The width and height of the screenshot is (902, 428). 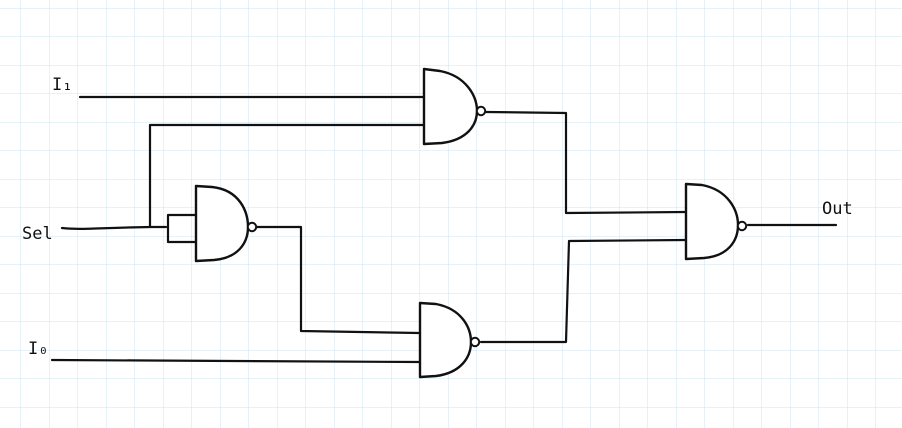 I want to click on bottom-nand-gate, so click(x=449, y=340).